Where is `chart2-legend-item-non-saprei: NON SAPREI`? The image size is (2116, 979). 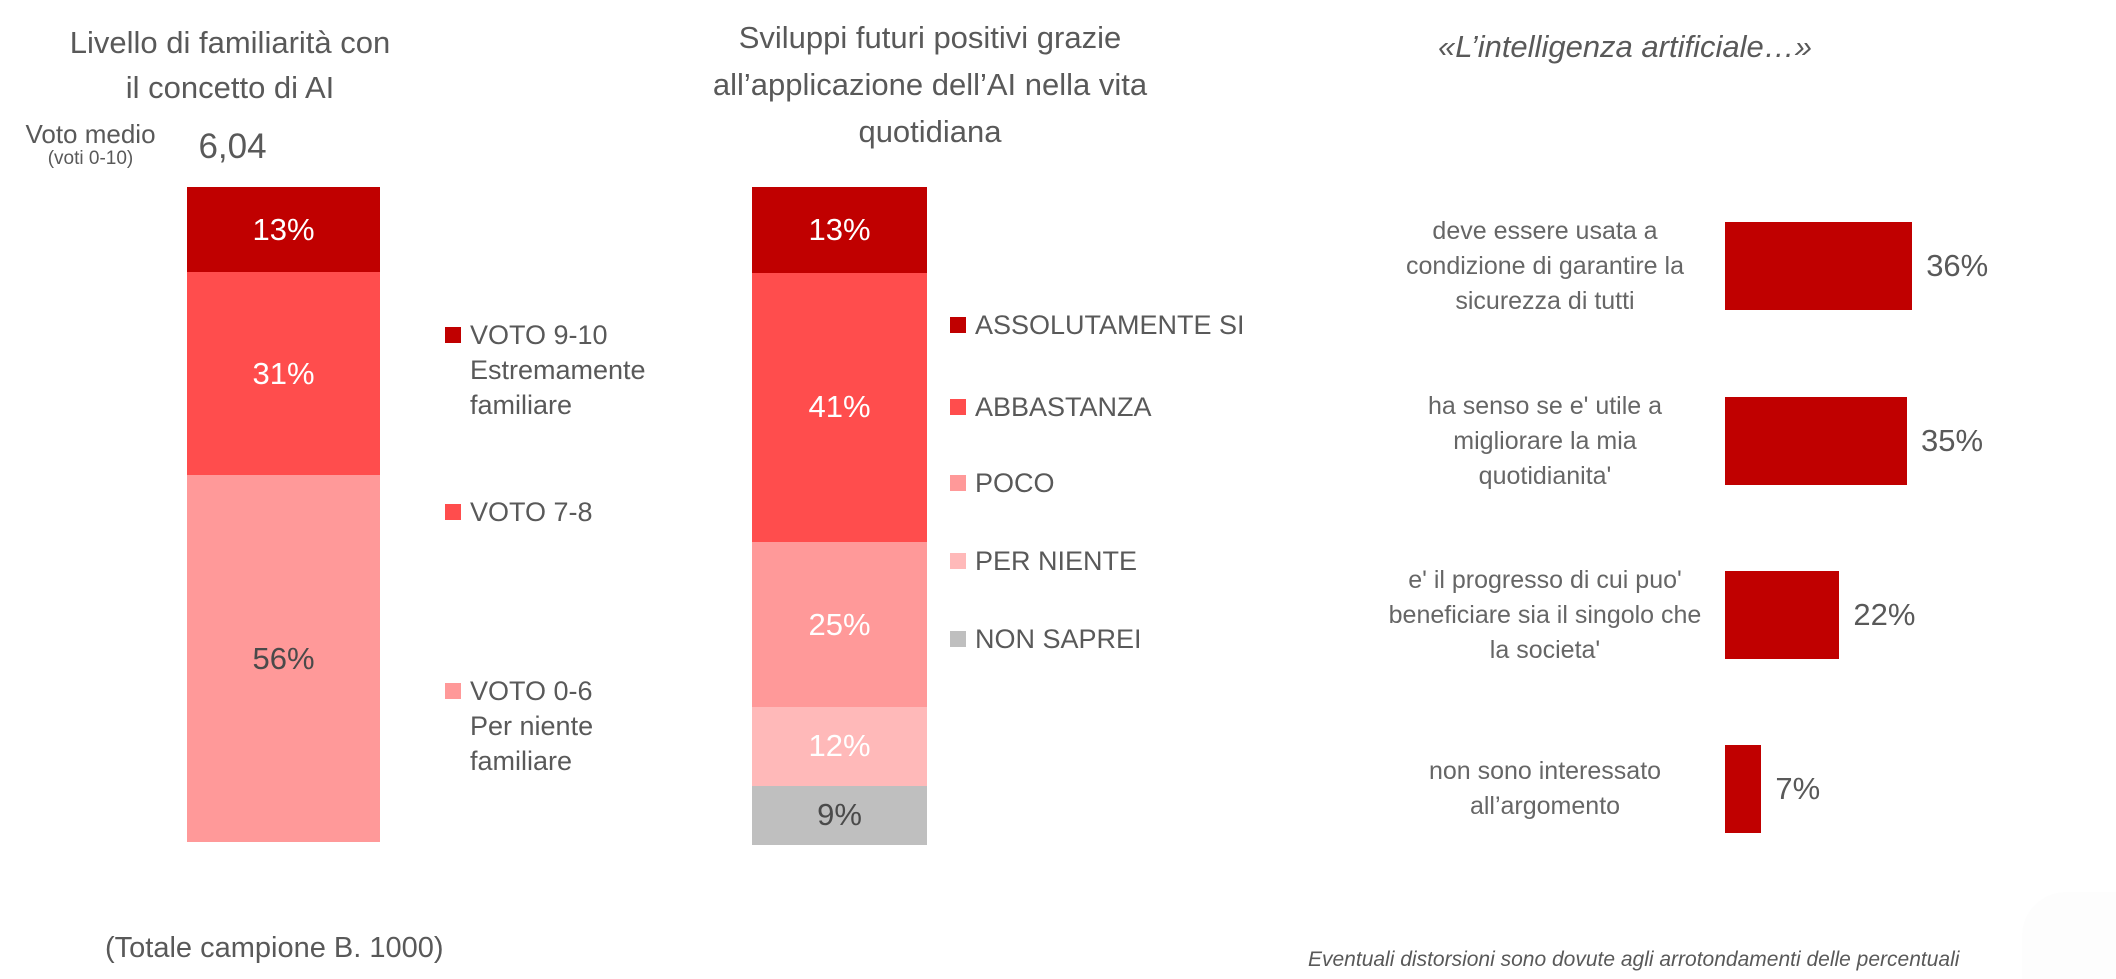 chart2-legend-item-non-saprei: NON SAPREI is located at coordinates (1046, 639).